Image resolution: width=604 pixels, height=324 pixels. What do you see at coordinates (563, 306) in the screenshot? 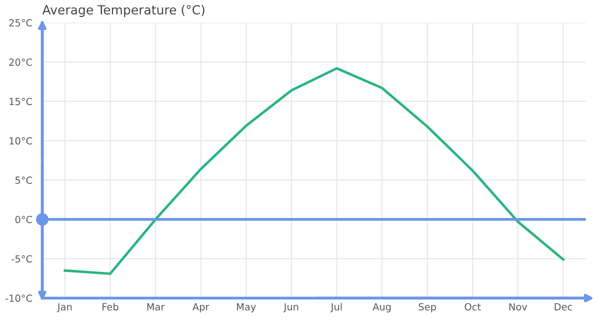
I see `x-tick-label: Dec` at bounding box center [563, 306].